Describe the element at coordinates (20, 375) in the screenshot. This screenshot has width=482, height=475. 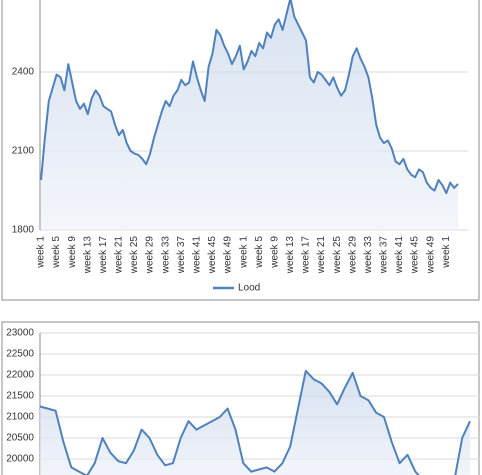
I see `y-tick-label: 22000` at that location.